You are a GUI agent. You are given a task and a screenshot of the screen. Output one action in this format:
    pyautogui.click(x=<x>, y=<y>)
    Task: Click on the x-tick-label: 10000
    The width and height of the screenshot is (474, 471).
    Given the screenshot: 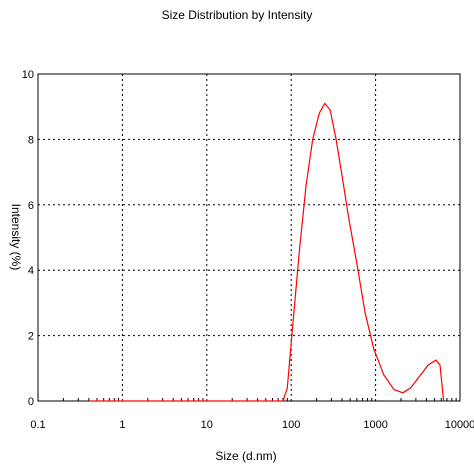 What is the action you would take?
    pyautogui.click(x=459, y=425)
    